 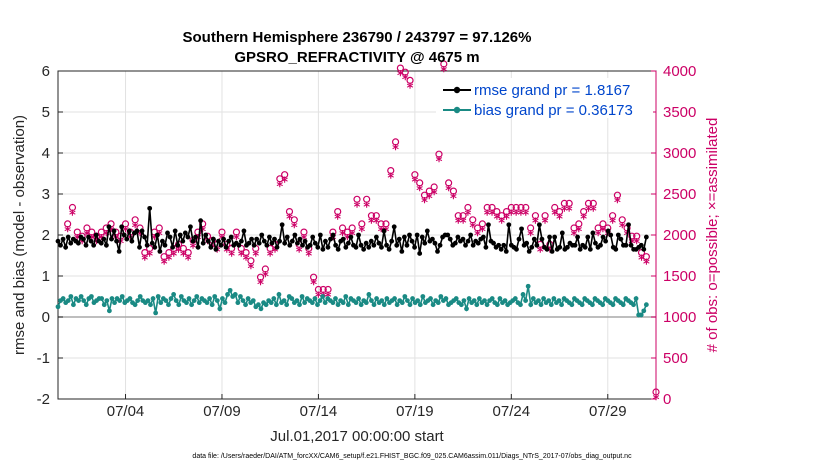 I want to click on legend-rmse-label: rmse grand pr = 1.8167, so click(x=552, y=90).